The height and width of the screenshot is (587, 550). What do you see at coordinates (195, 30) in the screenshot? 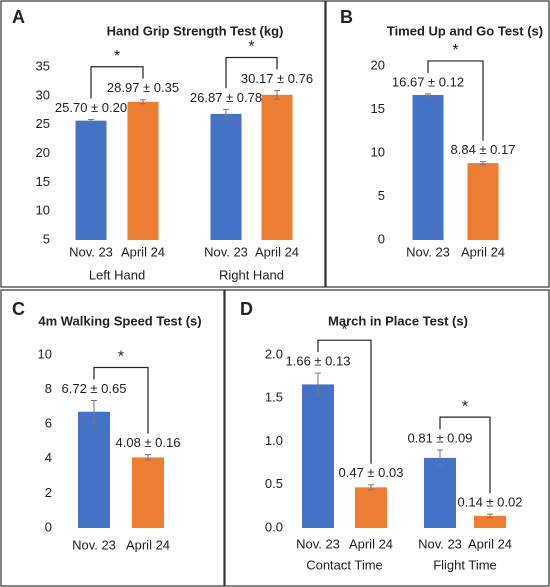
I see `chart-title: Hand Grip Strength Test (kg)` at bounding box center [195, 30].